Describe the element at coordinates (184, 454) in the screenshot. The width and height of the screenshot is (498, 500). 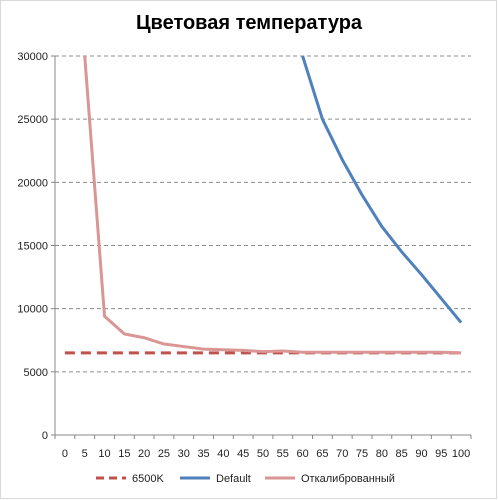
I see `x-tick-label: 30` at that location.